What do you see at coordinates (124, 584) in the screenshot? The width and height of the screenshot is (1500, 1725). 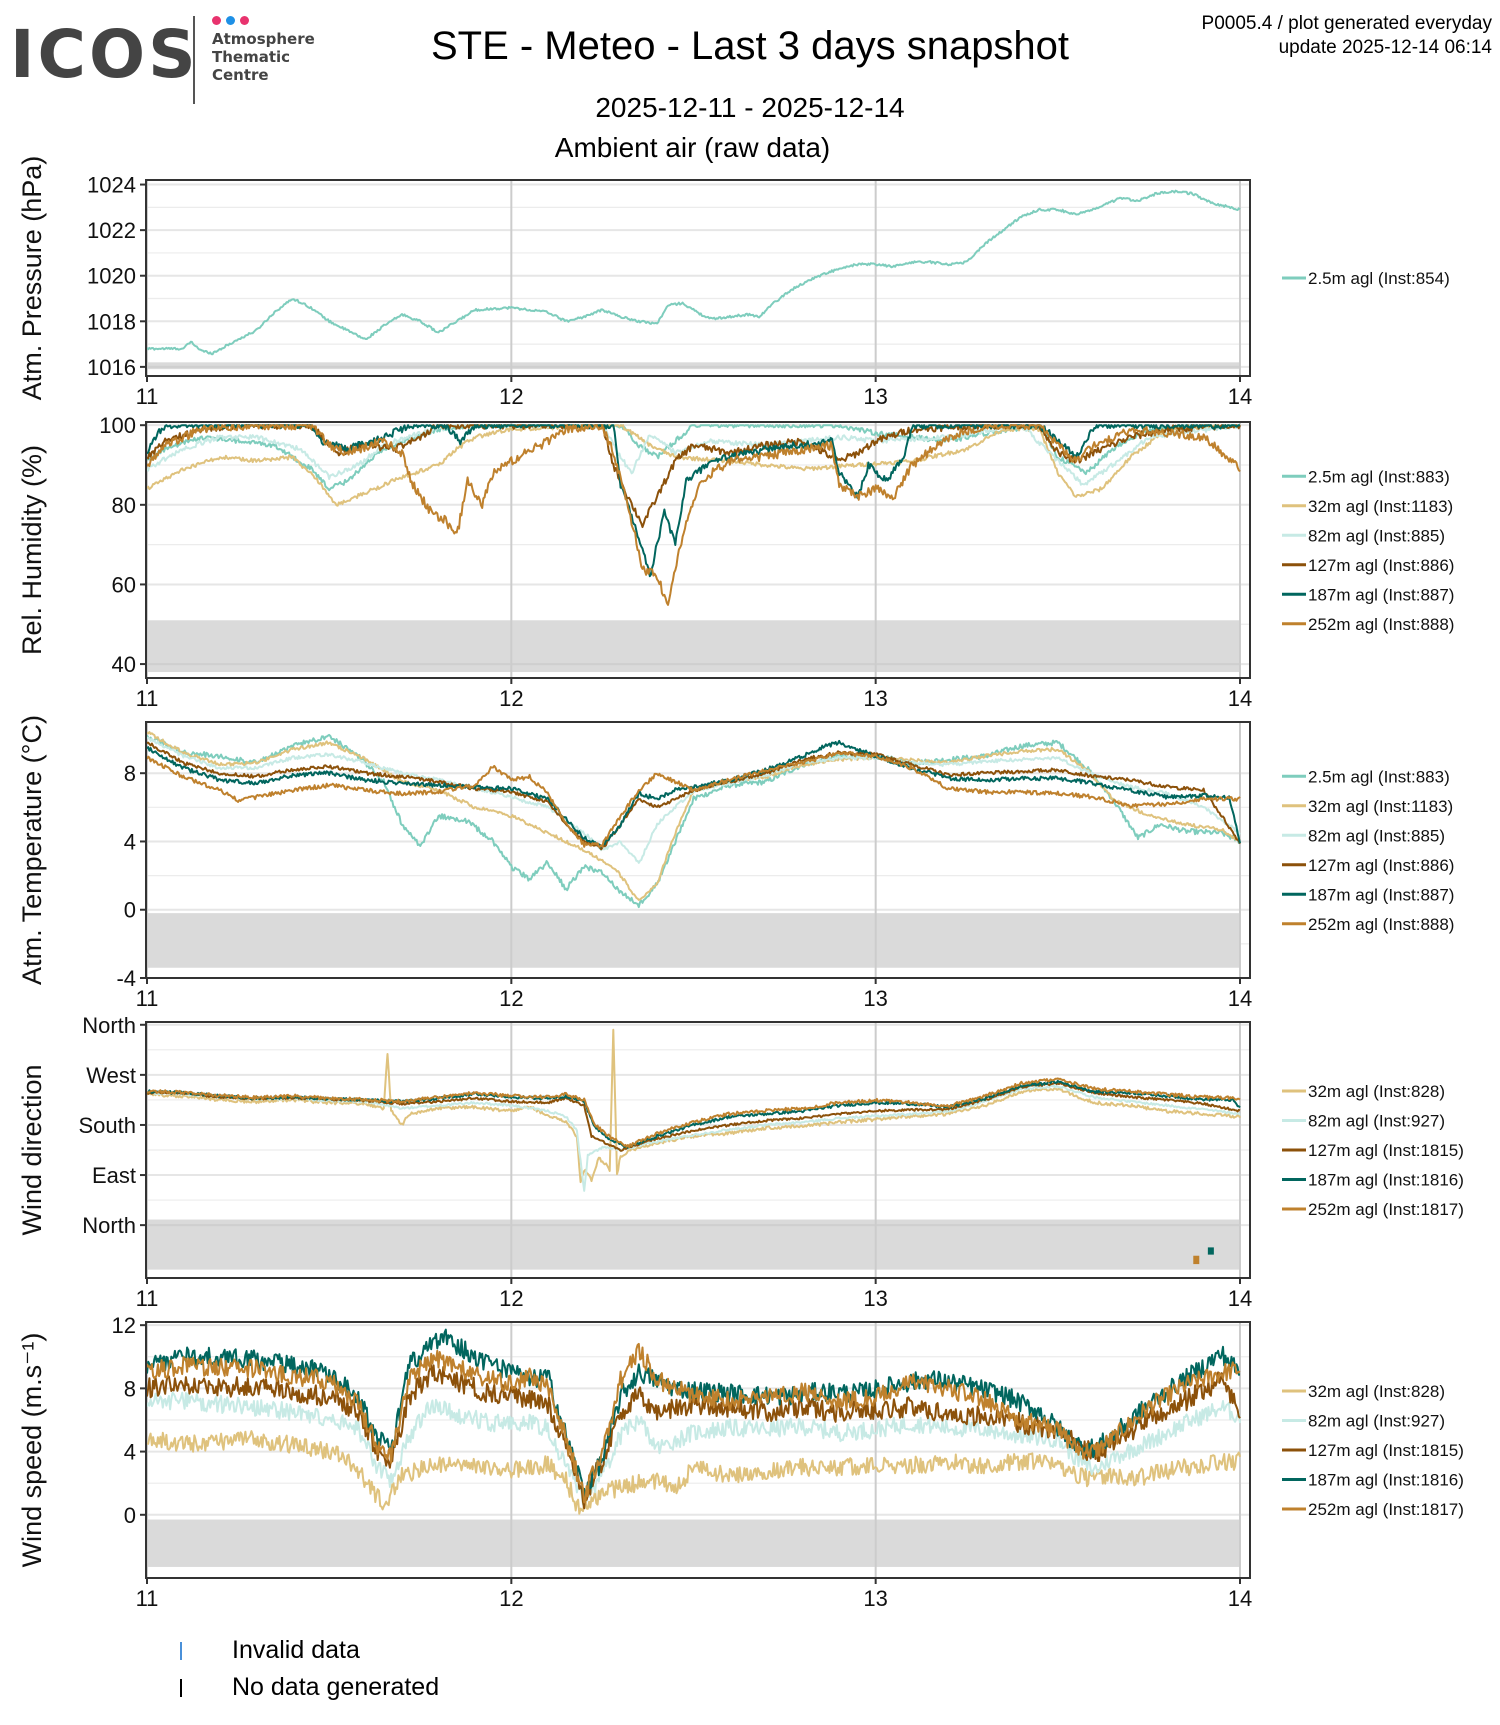 I see `y-tick-label: 60` at bounding box center [124, 584].